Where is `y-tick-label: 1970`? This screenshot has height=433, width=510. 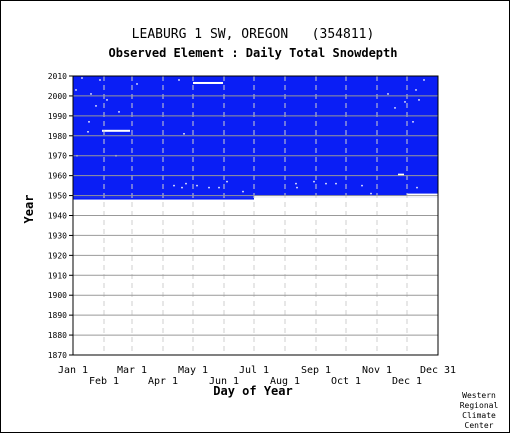 y-tick-label: 1970 is located at coordinates (57, 156).